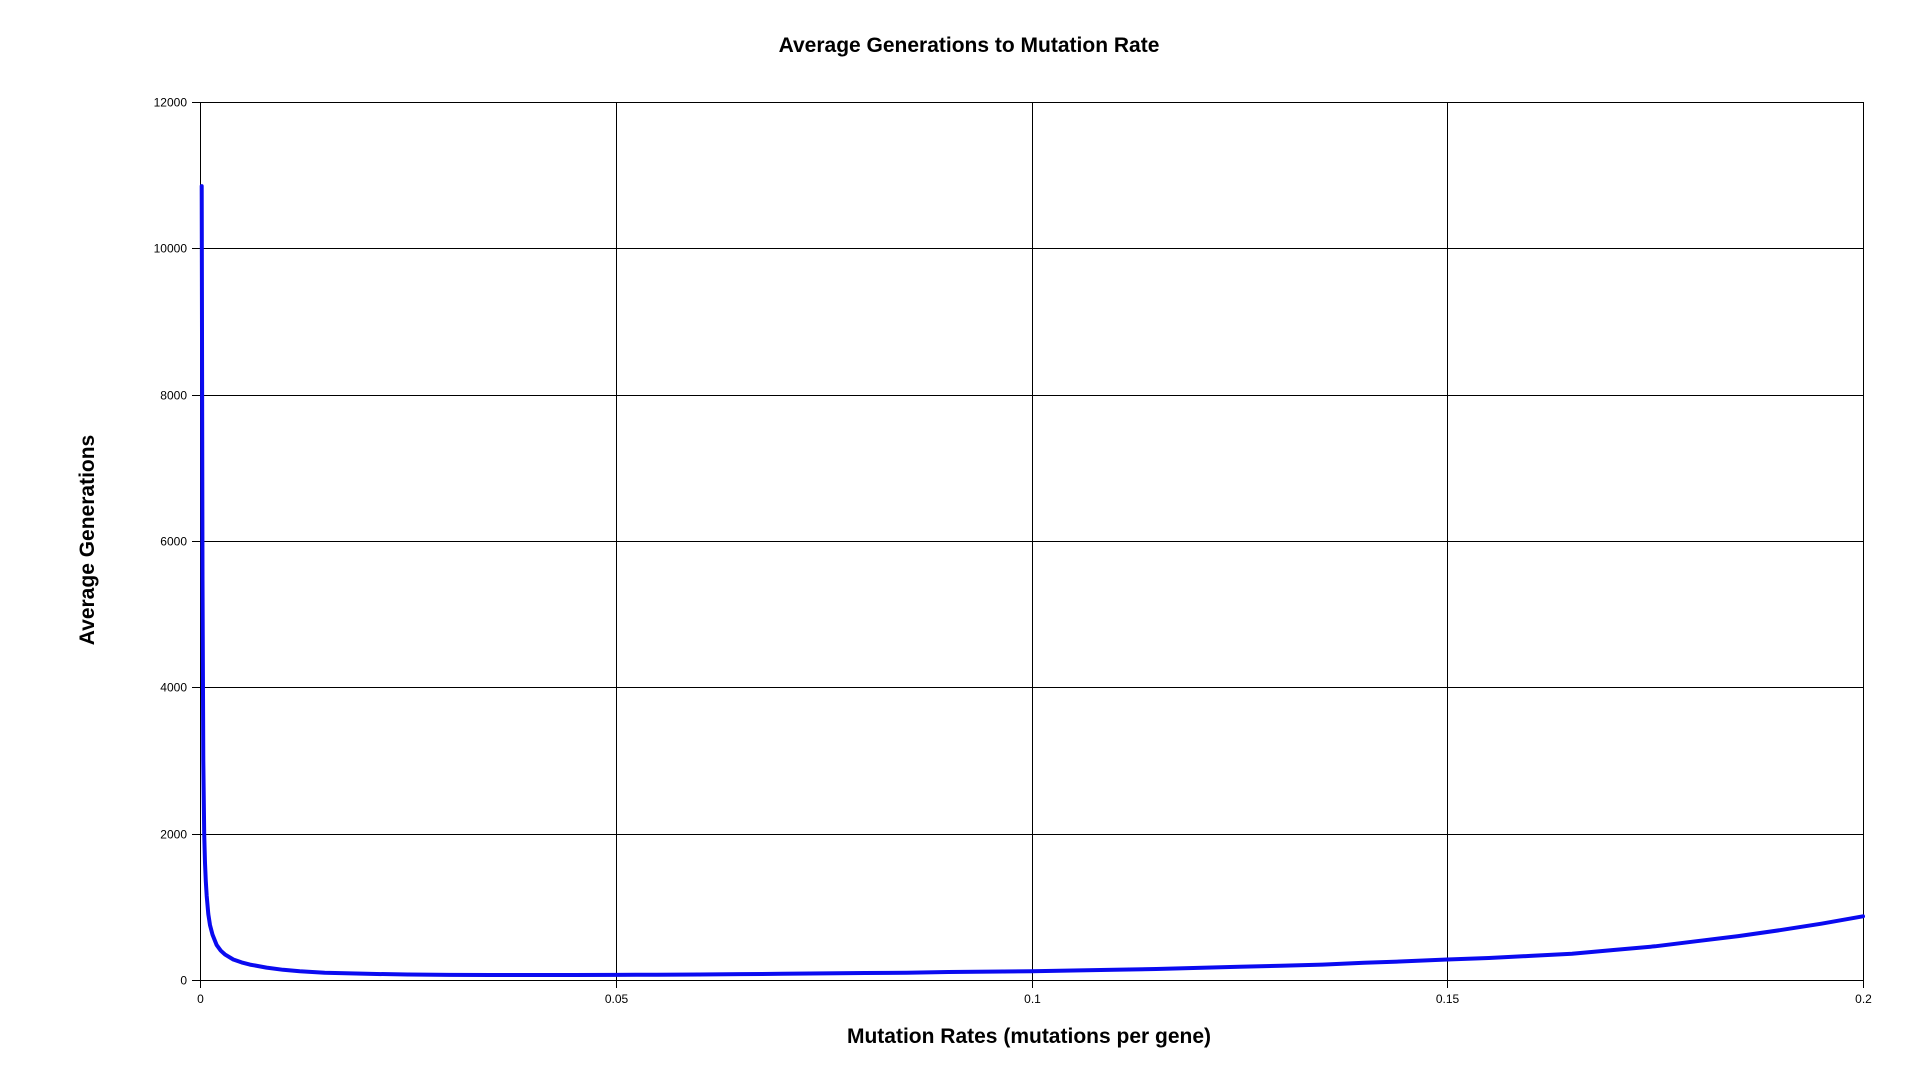  What do you see at coordinates (200, 999) in the screenshot?
I see `x-tick-label: 0` at bounding box center [200, 999].